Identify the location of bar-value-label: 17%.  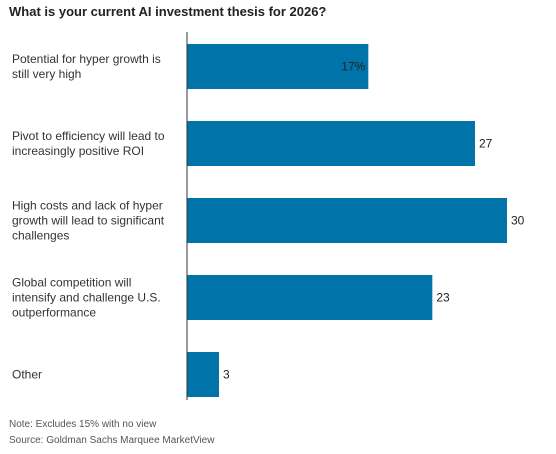
(353, 67).